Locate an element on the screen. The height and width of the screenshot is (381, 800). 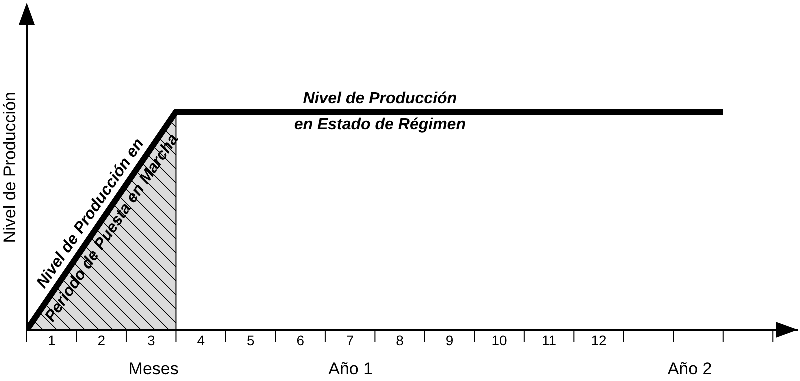
x-tick-label: 4 is located at coordinates (201, 340).